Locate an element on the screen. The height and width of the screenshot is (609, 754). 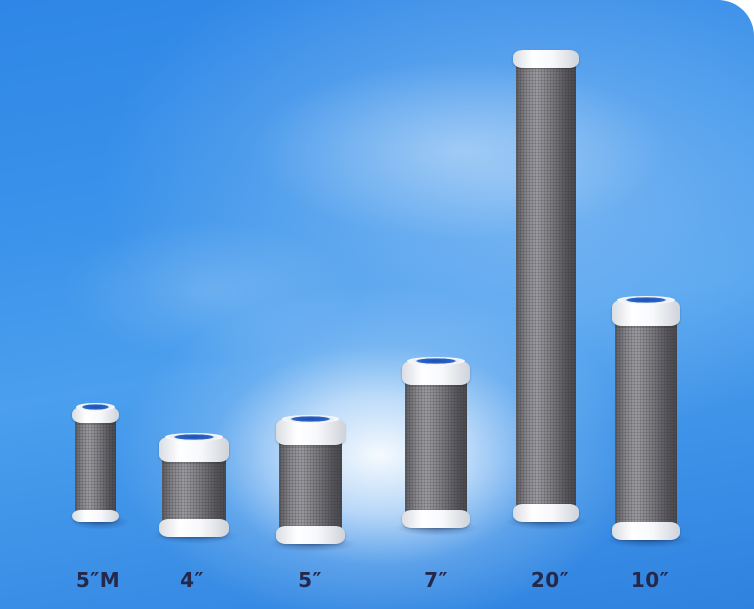
background-swirl is located at coordinates (210, 290).